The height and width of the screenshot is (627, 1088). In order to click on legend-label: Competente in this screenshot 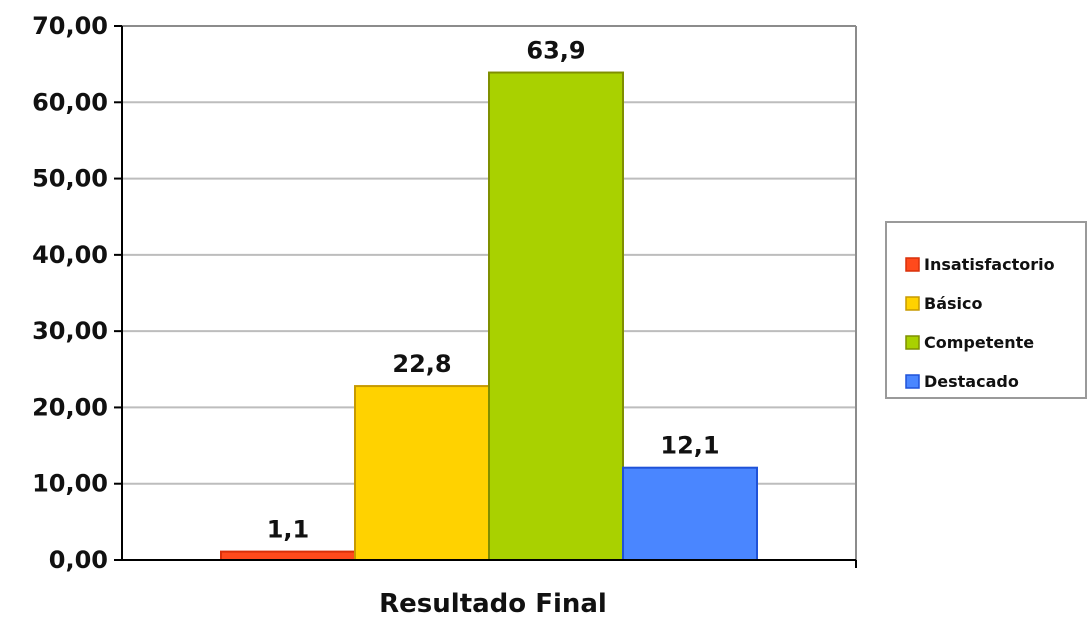, I will do `click(979, 342)`.